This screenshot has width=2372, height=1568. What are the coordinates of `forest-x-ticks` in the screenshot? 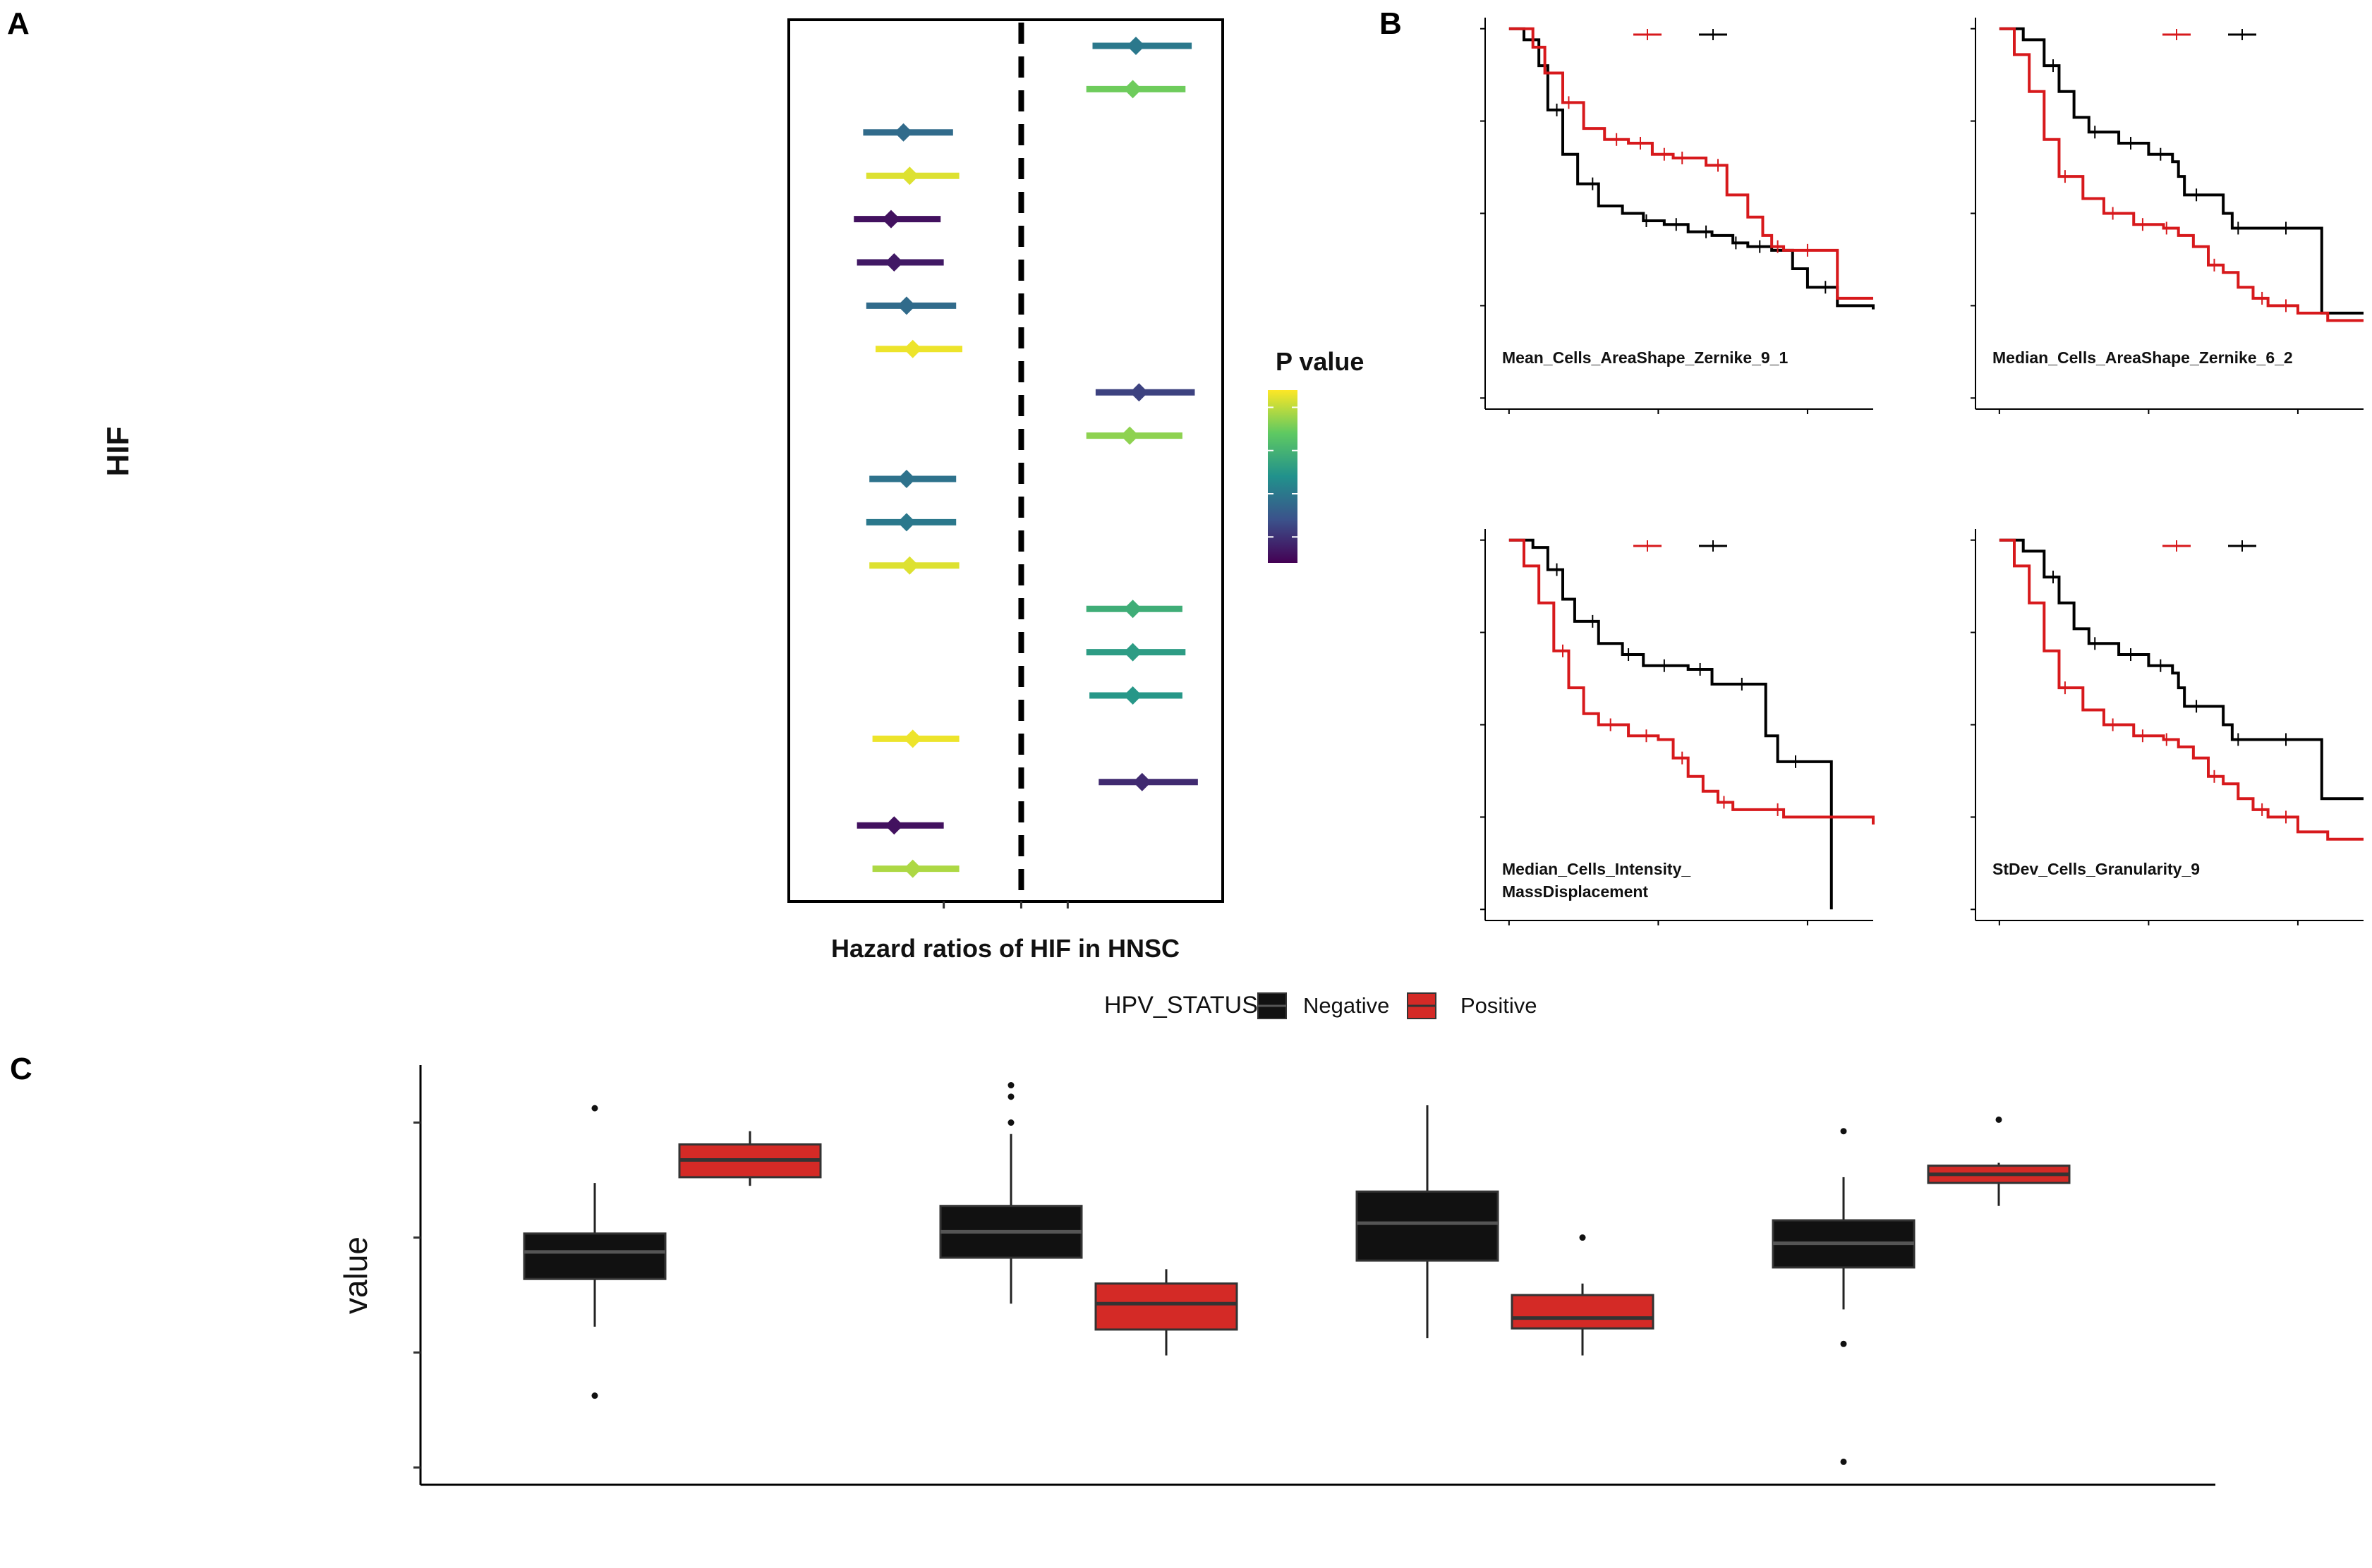 It's located at (1006, 904).